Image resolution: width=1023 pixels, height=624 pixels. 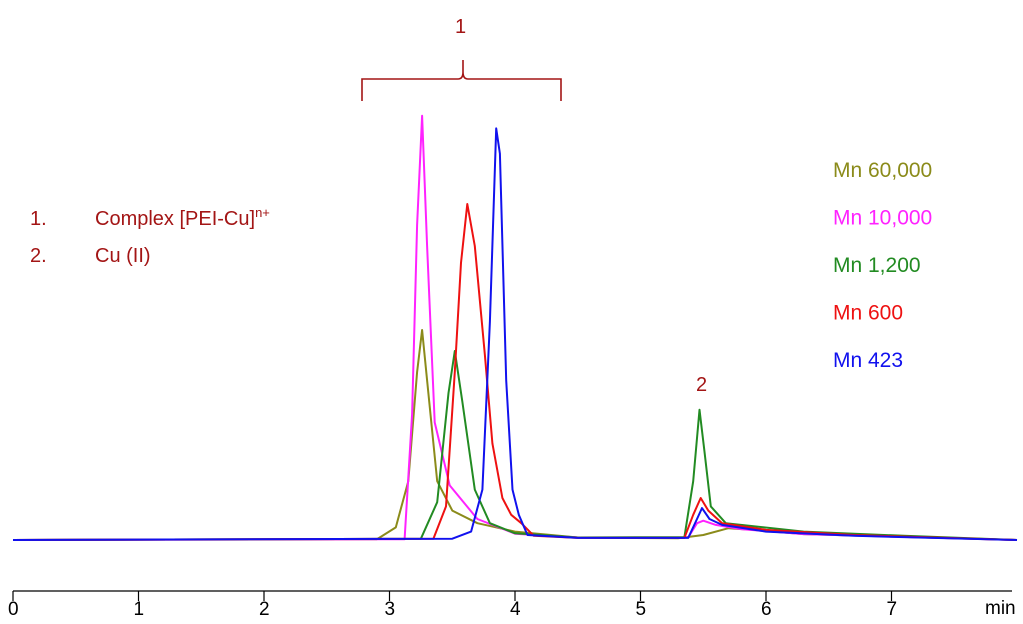 What do you see at coordinates (766, 609) in the screenshot?
I see `x-tick-label-6: 6` at bounding box center [766, 609].